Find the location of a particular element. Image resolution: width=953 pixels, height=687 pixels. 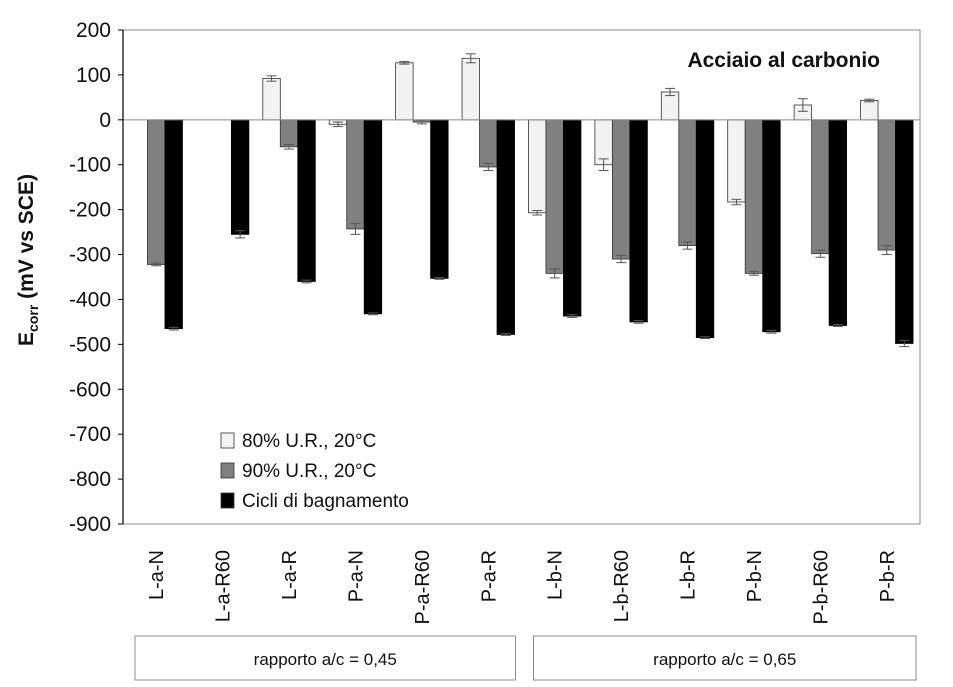

y-tick-label: -300 is located at coordinates (90, 255).